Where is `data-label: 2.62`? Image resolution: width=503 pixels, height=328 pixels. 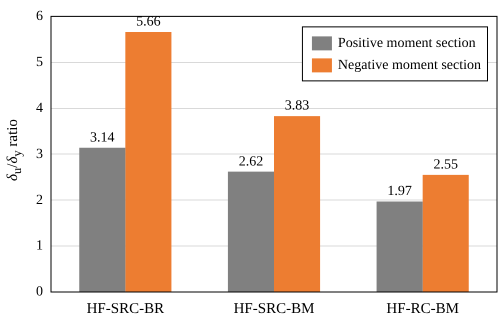 data-label: 2.62 is located at coordinates (251, 162).